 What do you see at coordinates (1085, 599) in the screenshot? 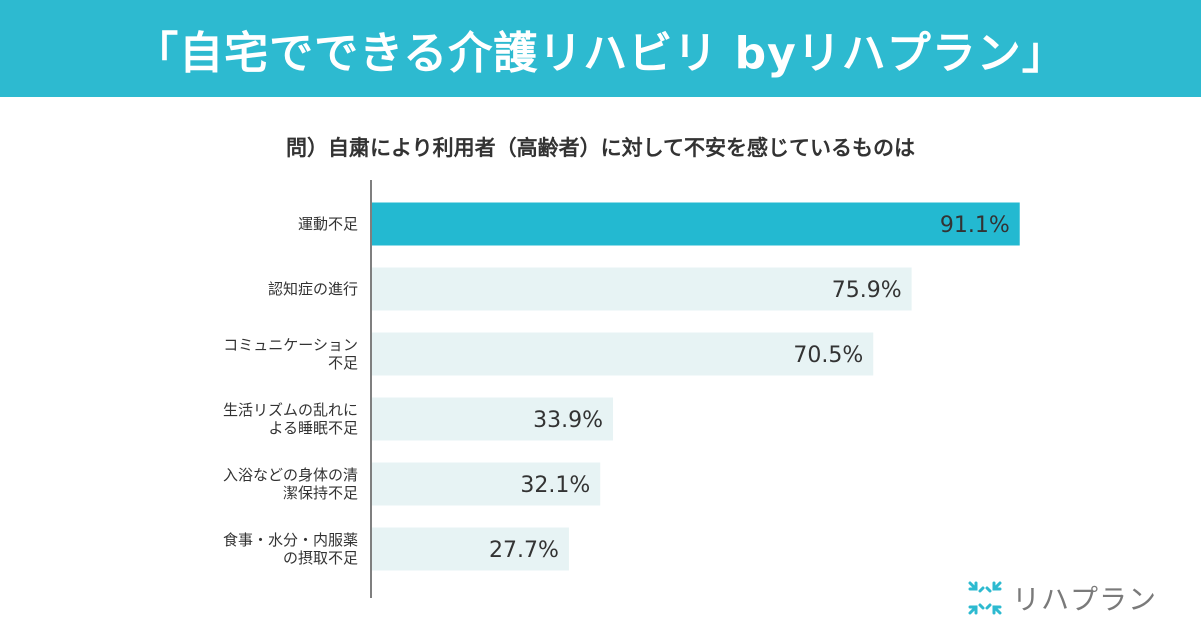
I see `logo-text: リハプラン` at bounding box center [1085, 599].